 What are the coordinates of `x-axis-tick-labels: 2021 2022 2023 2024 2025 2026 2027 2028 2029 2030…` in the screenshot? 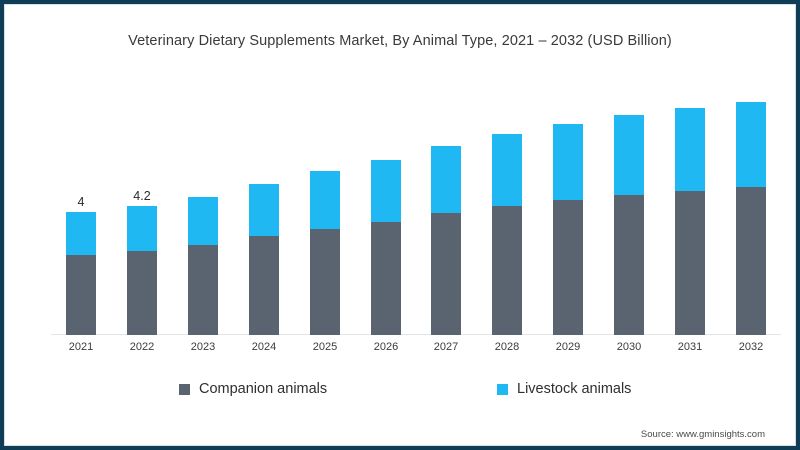 It's located at (416, 351).